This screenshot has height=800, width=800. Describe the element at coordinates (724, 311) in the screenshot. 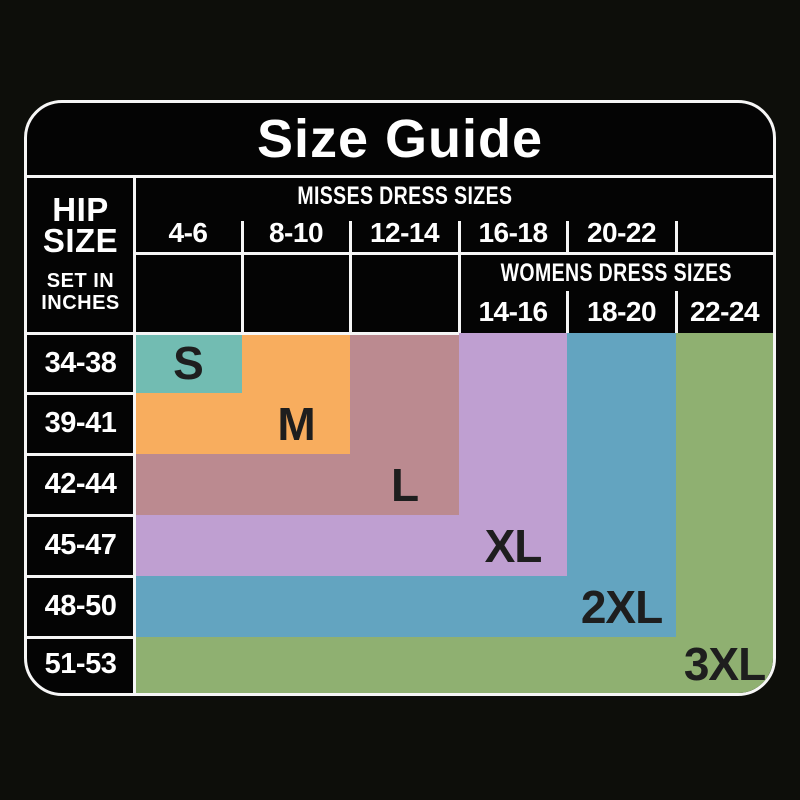

I see `womens-col-22-24: 22-24` at that location.